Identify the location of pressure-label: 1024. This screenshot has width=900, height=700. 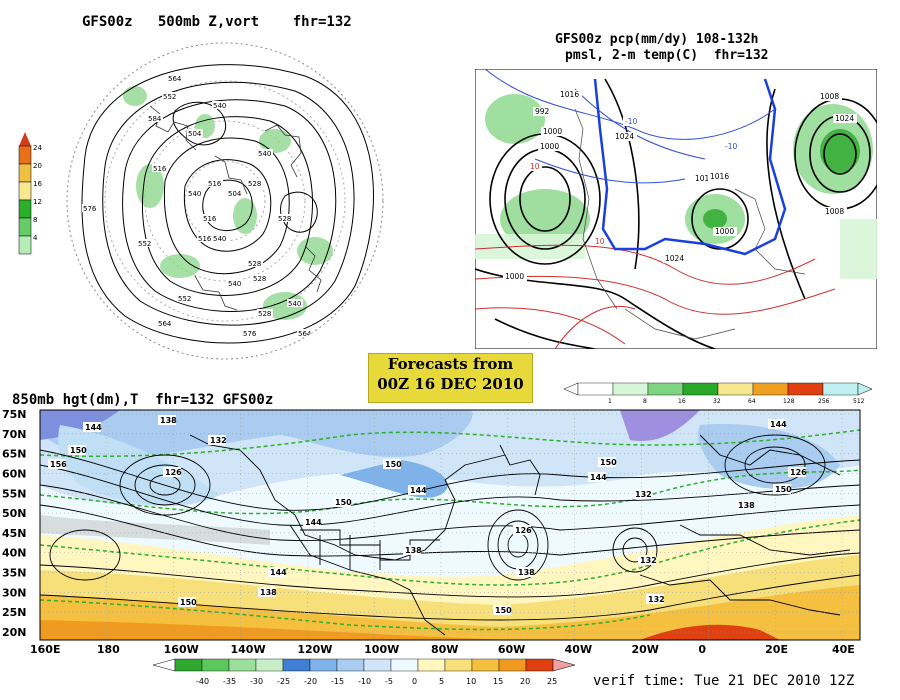
(624, 136).